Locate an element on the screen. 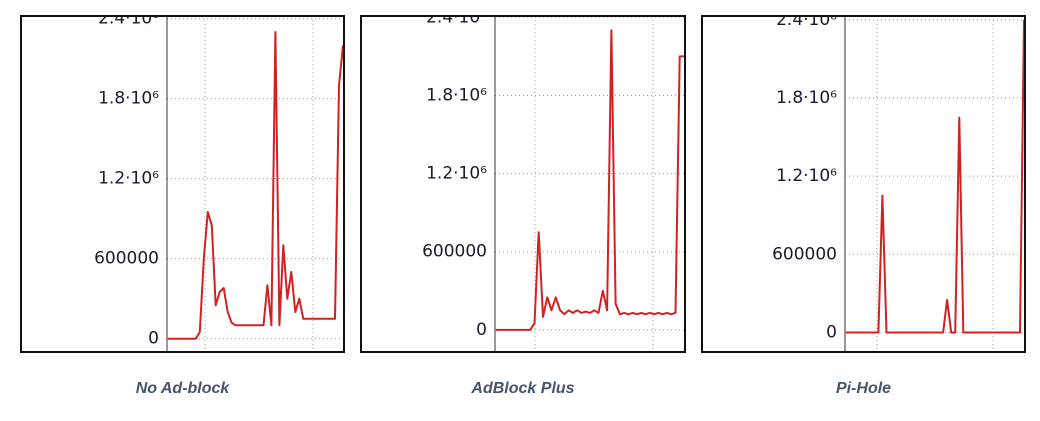  chart-caption: No Ad-block is located at coordinates (183, 388).